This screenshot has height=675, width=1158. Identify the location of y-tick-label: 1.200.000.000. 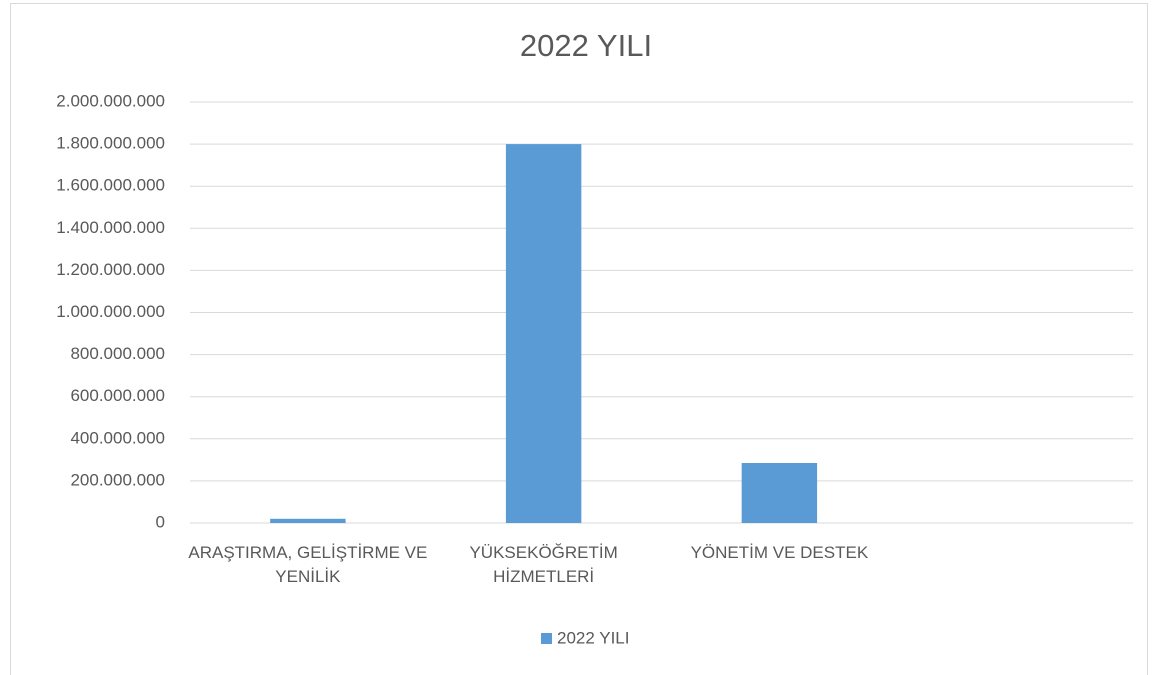
(110, 269).